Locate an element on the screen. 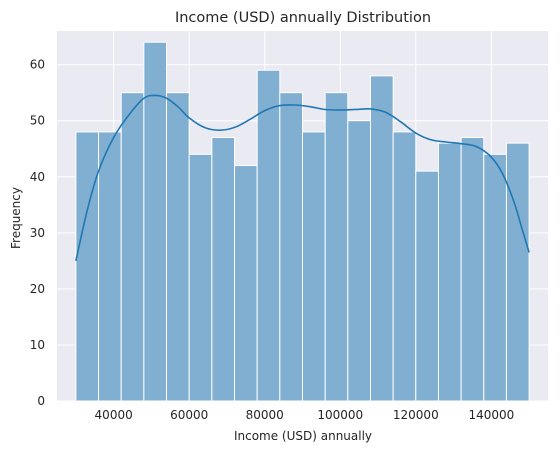 This screenshot has height=453, width=560. x-axis-ticks: 40000 60000 80000 100000 120000 140000 is located at coordinates (305, 415).